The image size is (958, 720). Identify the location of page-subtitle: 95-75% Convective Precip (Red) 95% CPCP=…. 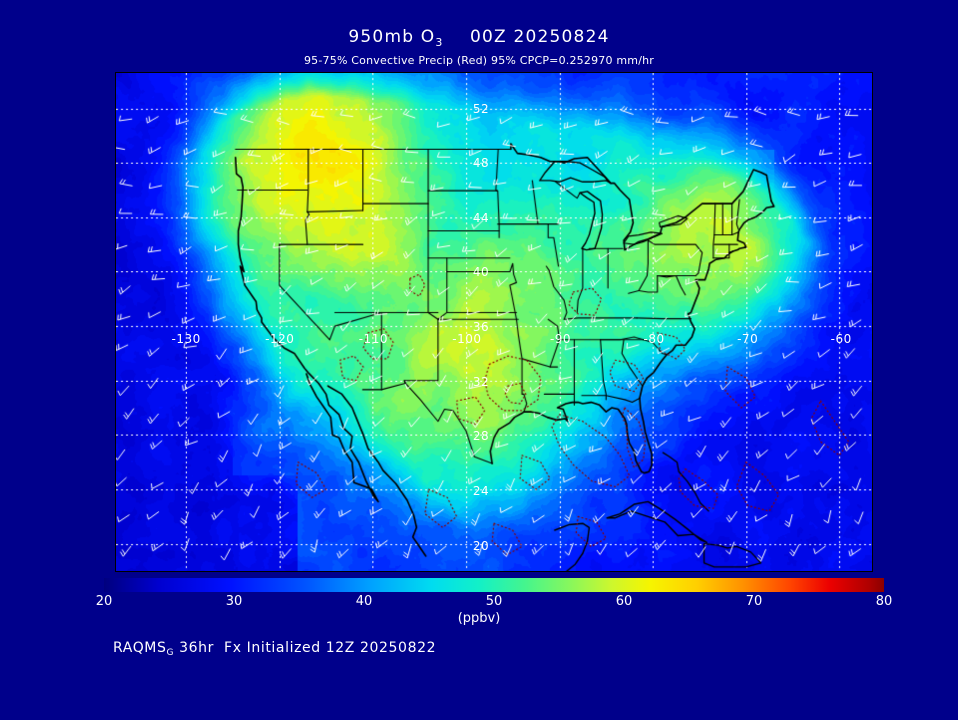
(479, 60).